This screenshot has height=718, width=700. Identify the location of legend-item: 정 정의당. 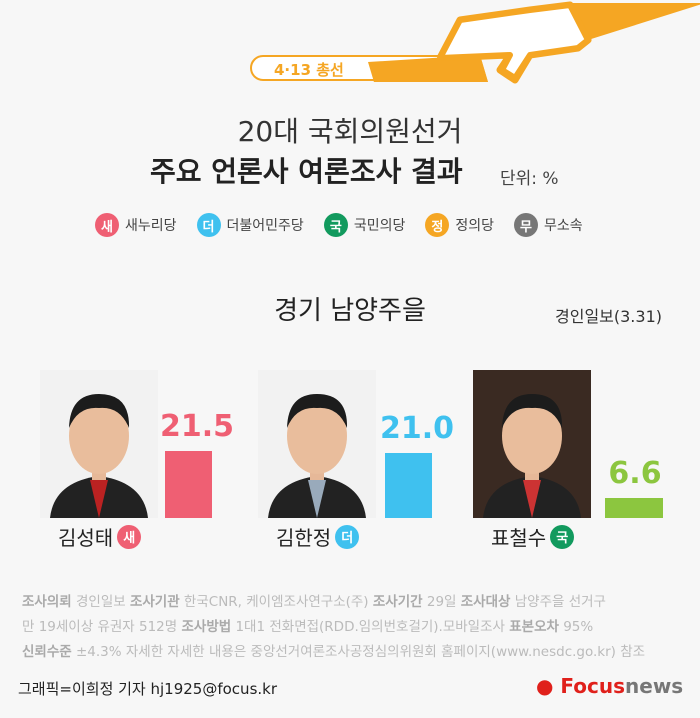
(459, 225).